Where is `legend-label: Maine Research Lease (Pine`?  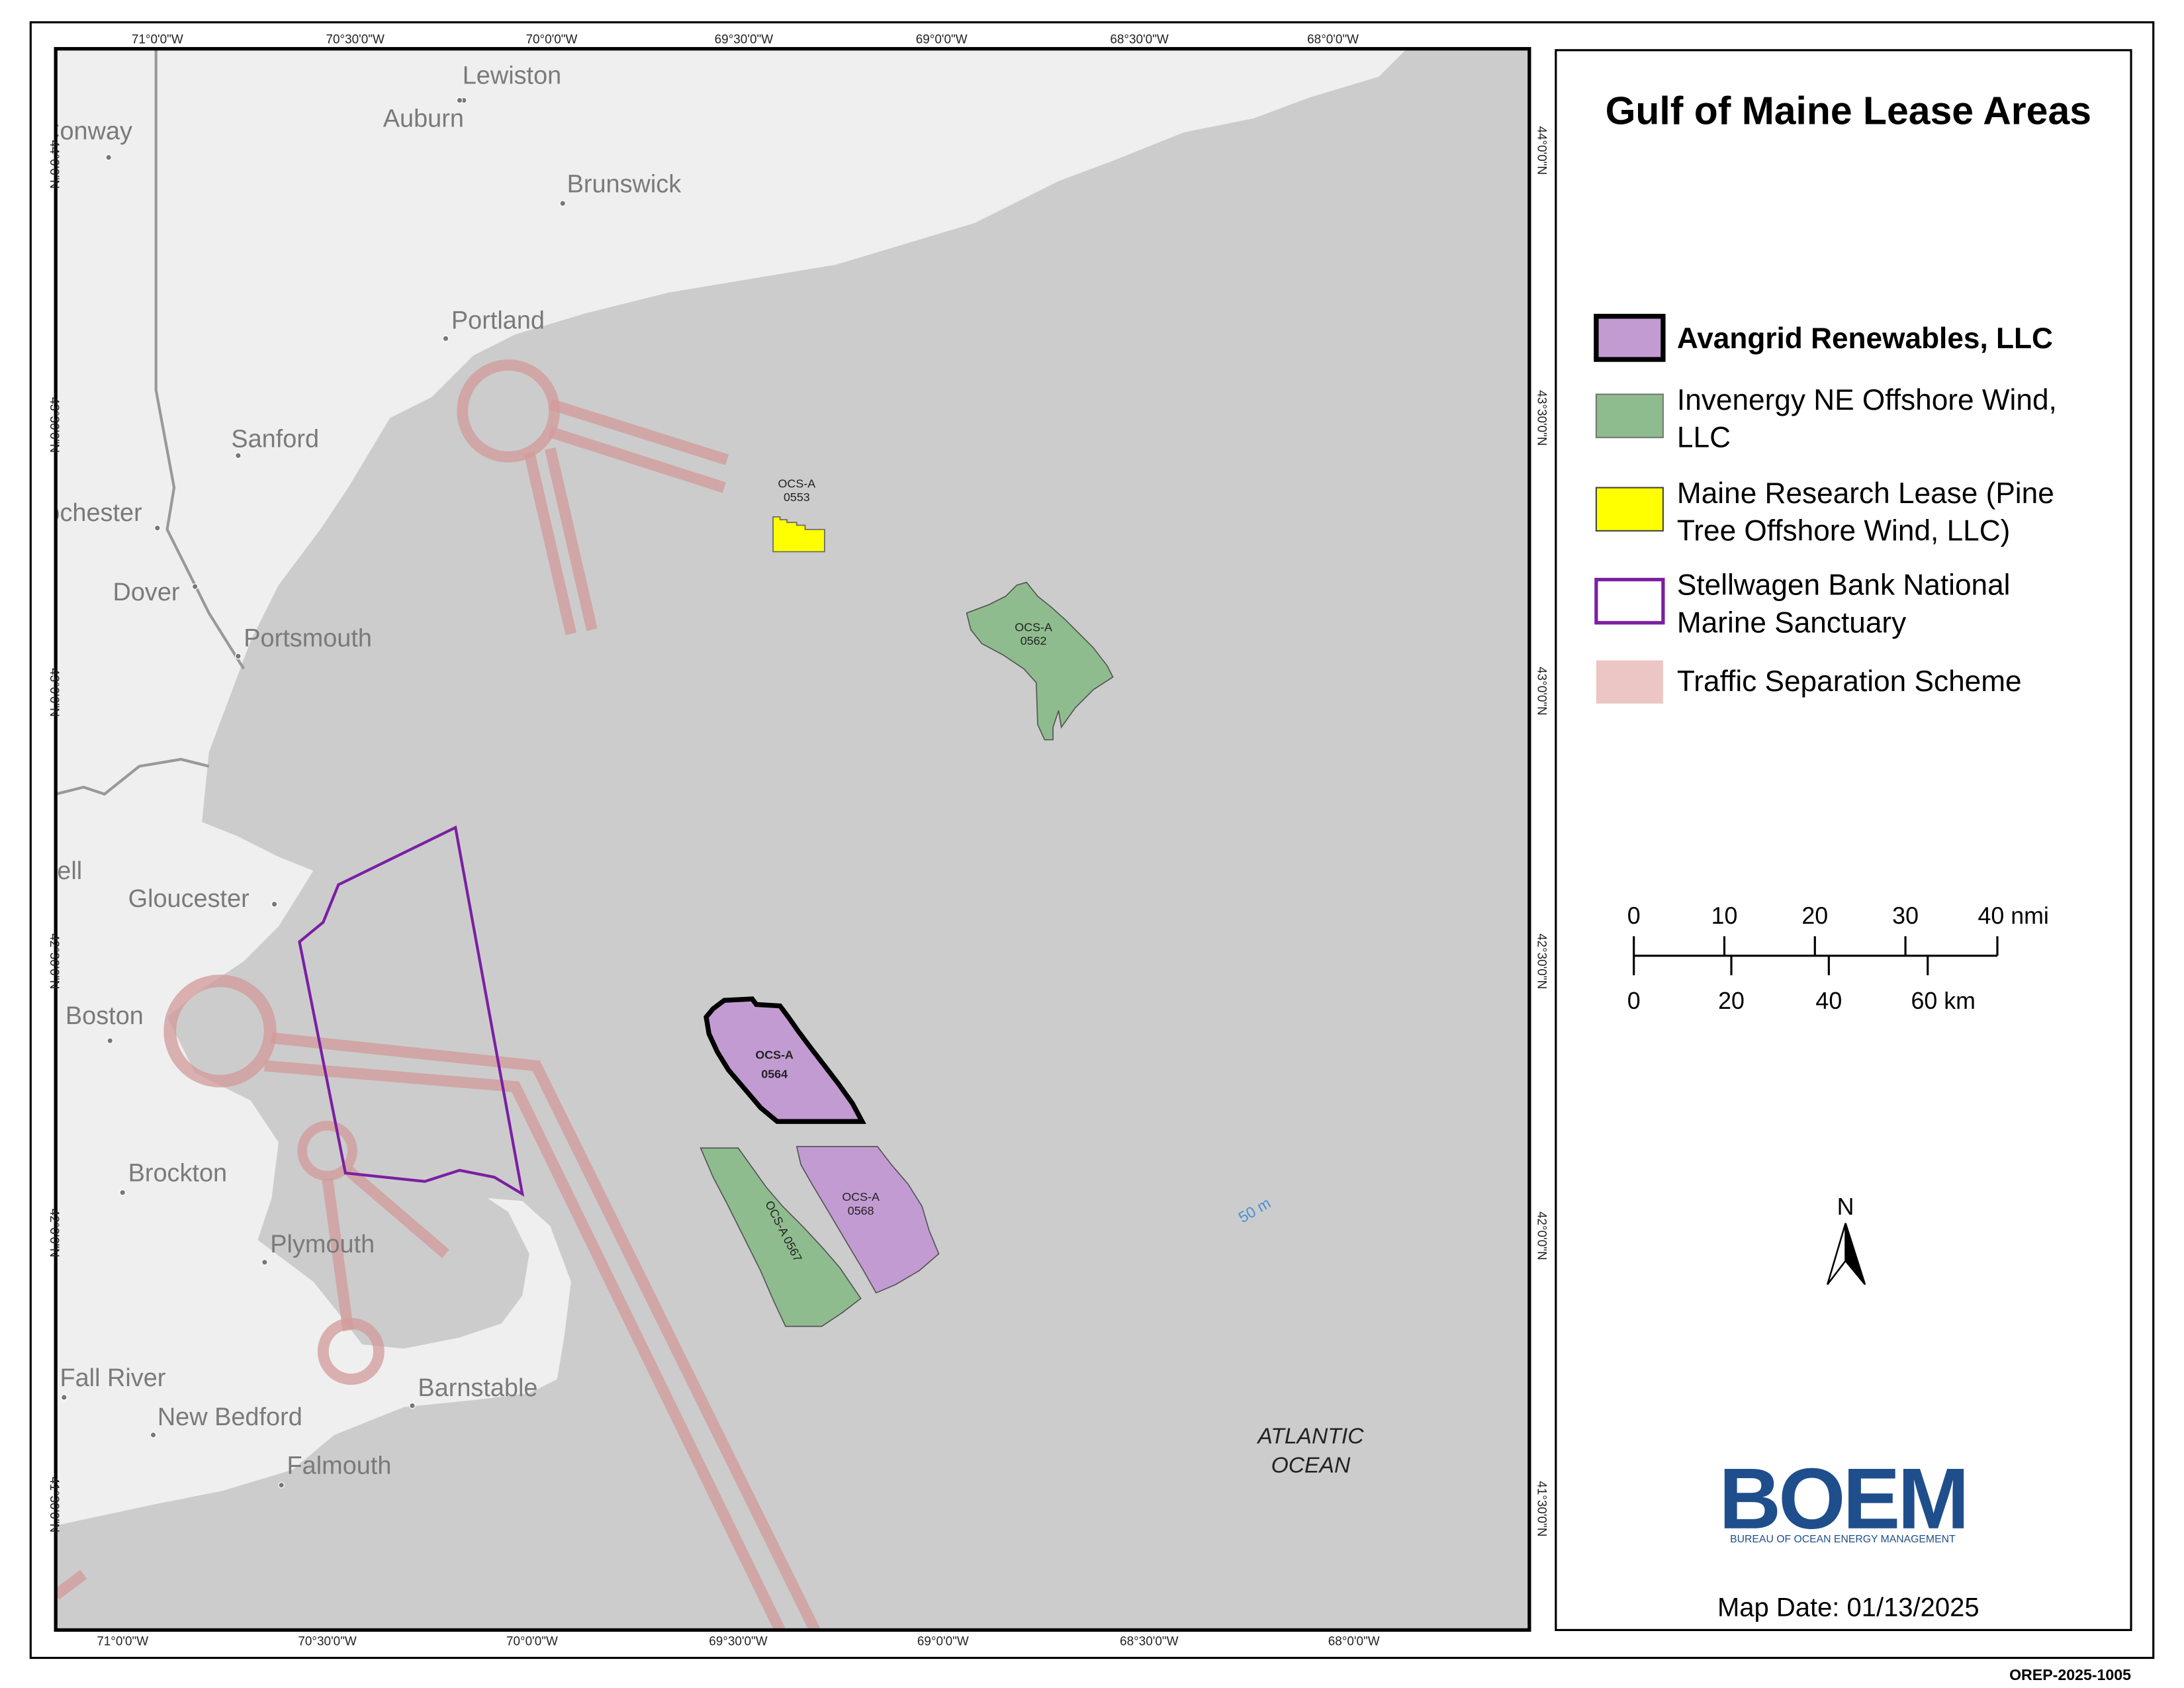
legend-label: Maine Research Lease (Pine is located at coordinates (1866, 493).